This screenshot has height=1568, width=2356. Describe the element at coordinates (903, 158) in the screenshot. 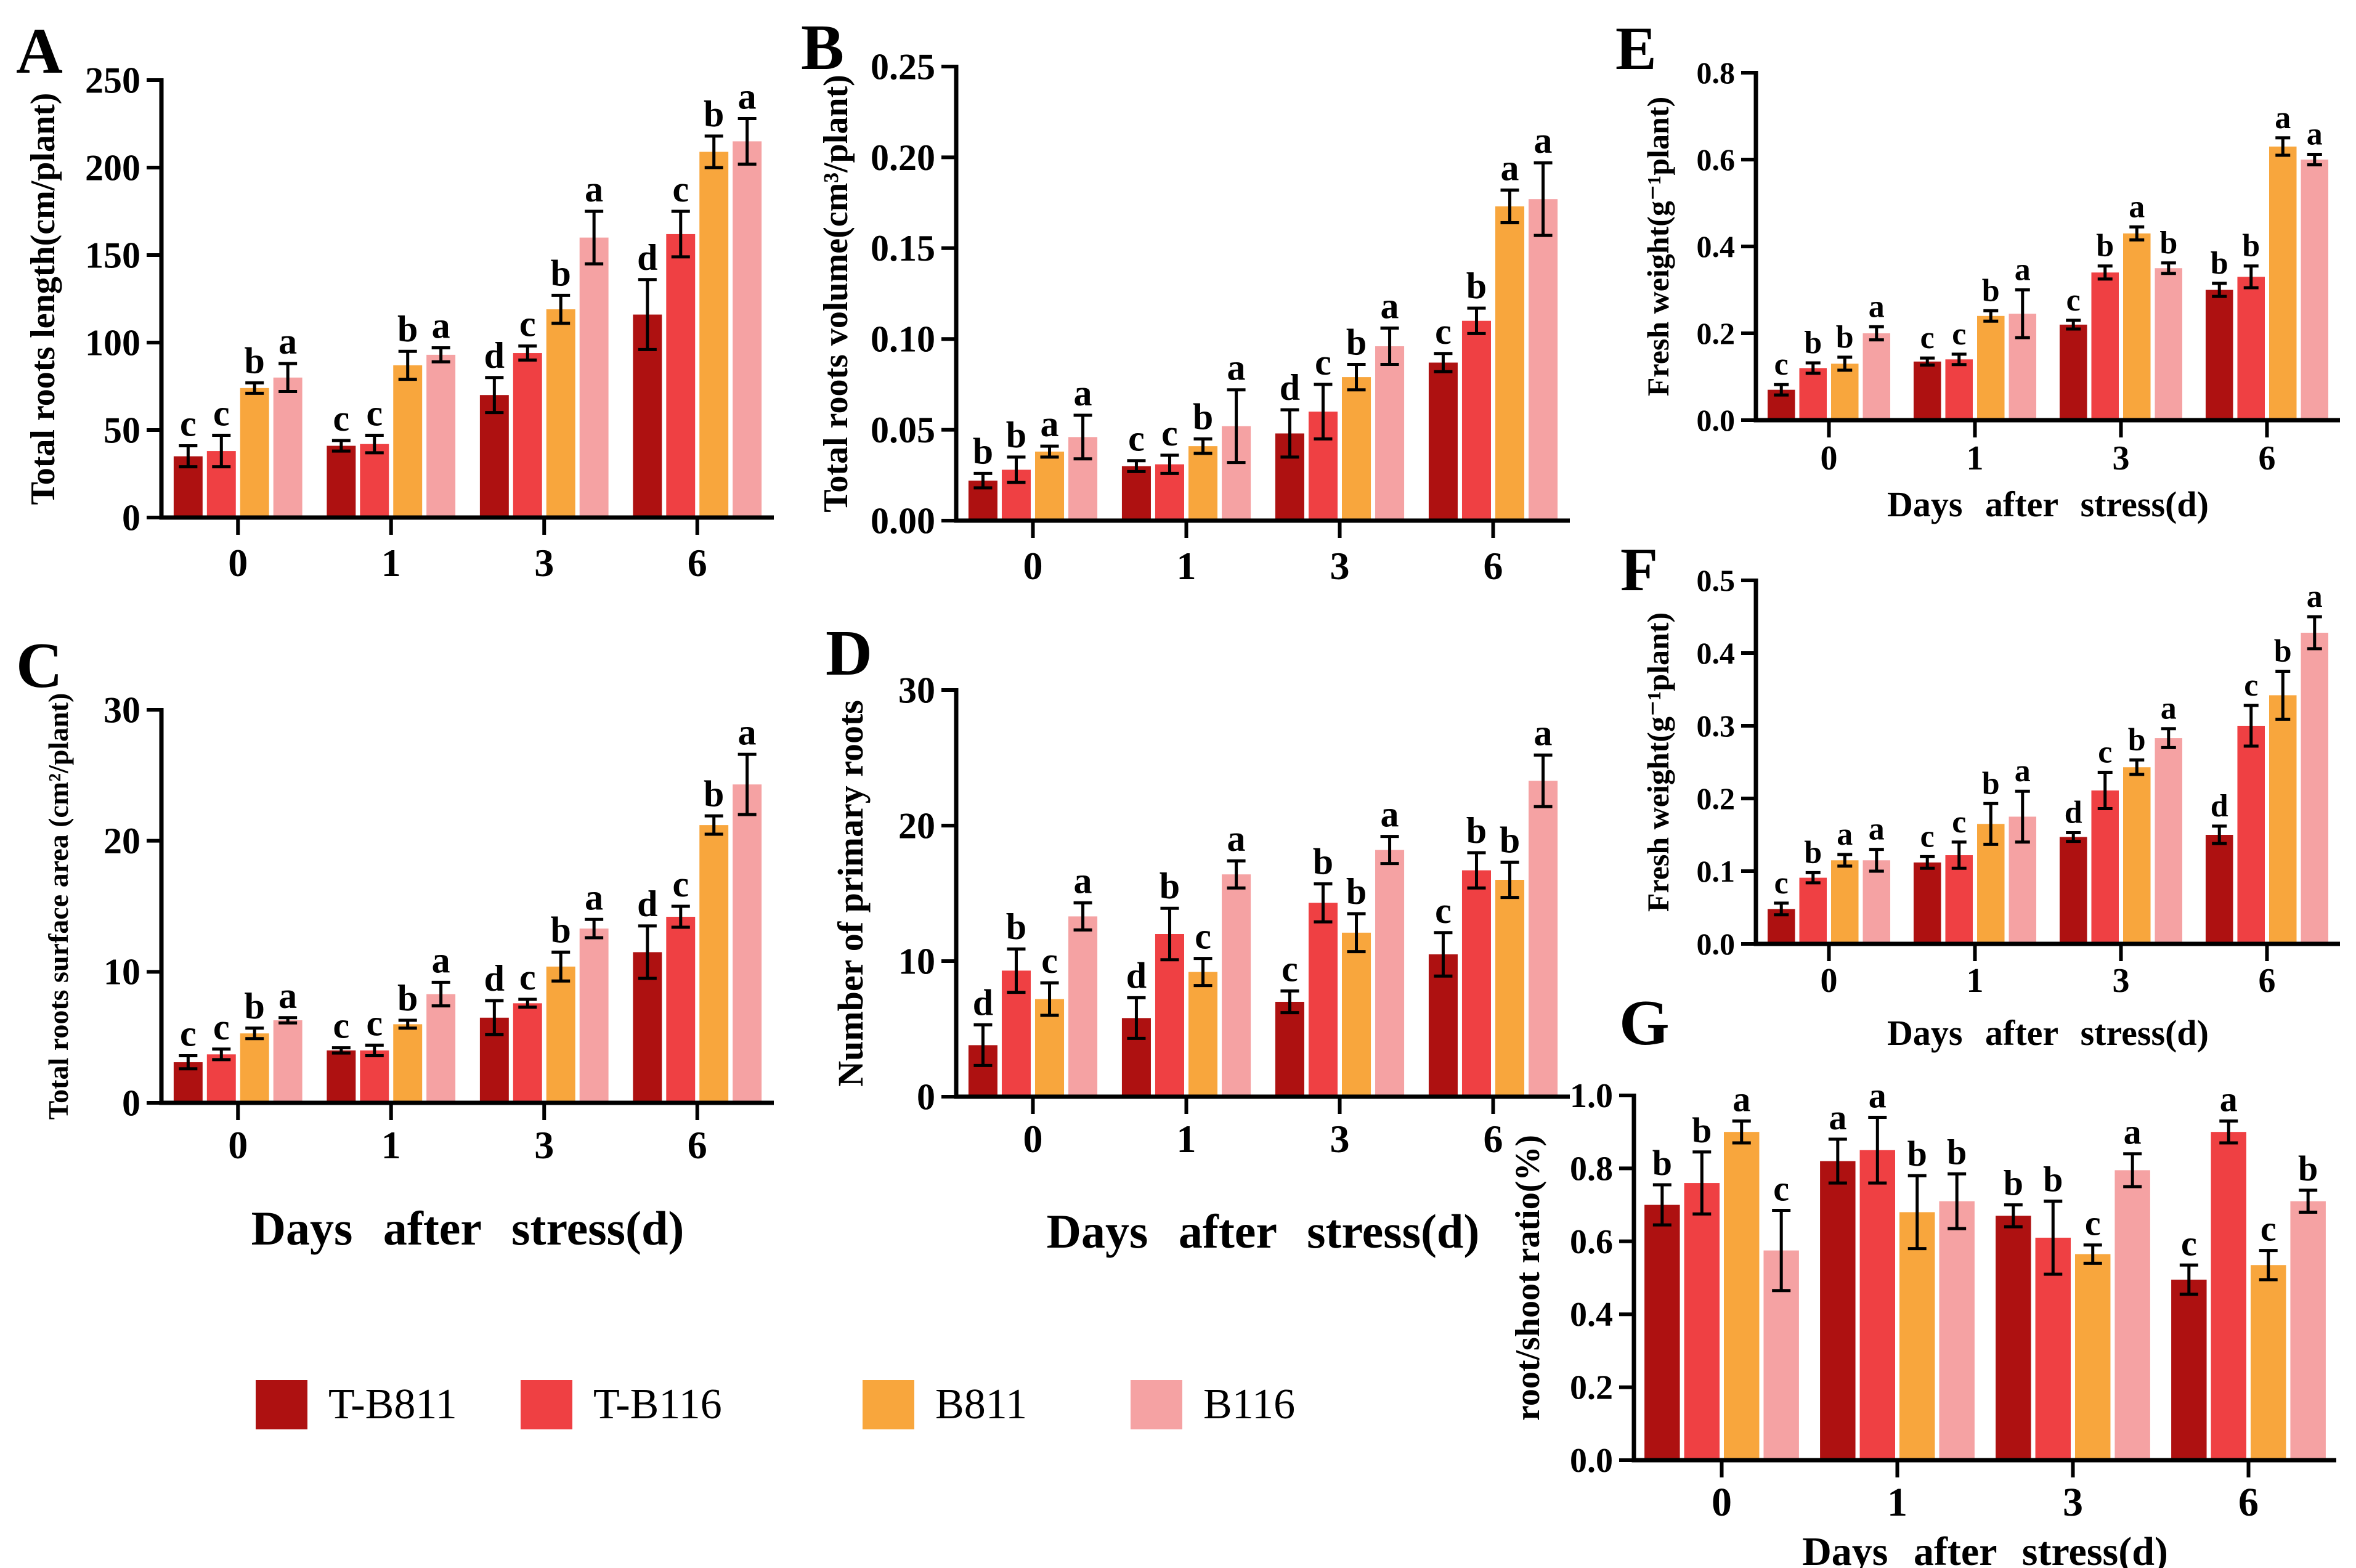

I see `y-tick-label: 0.20` at that location.